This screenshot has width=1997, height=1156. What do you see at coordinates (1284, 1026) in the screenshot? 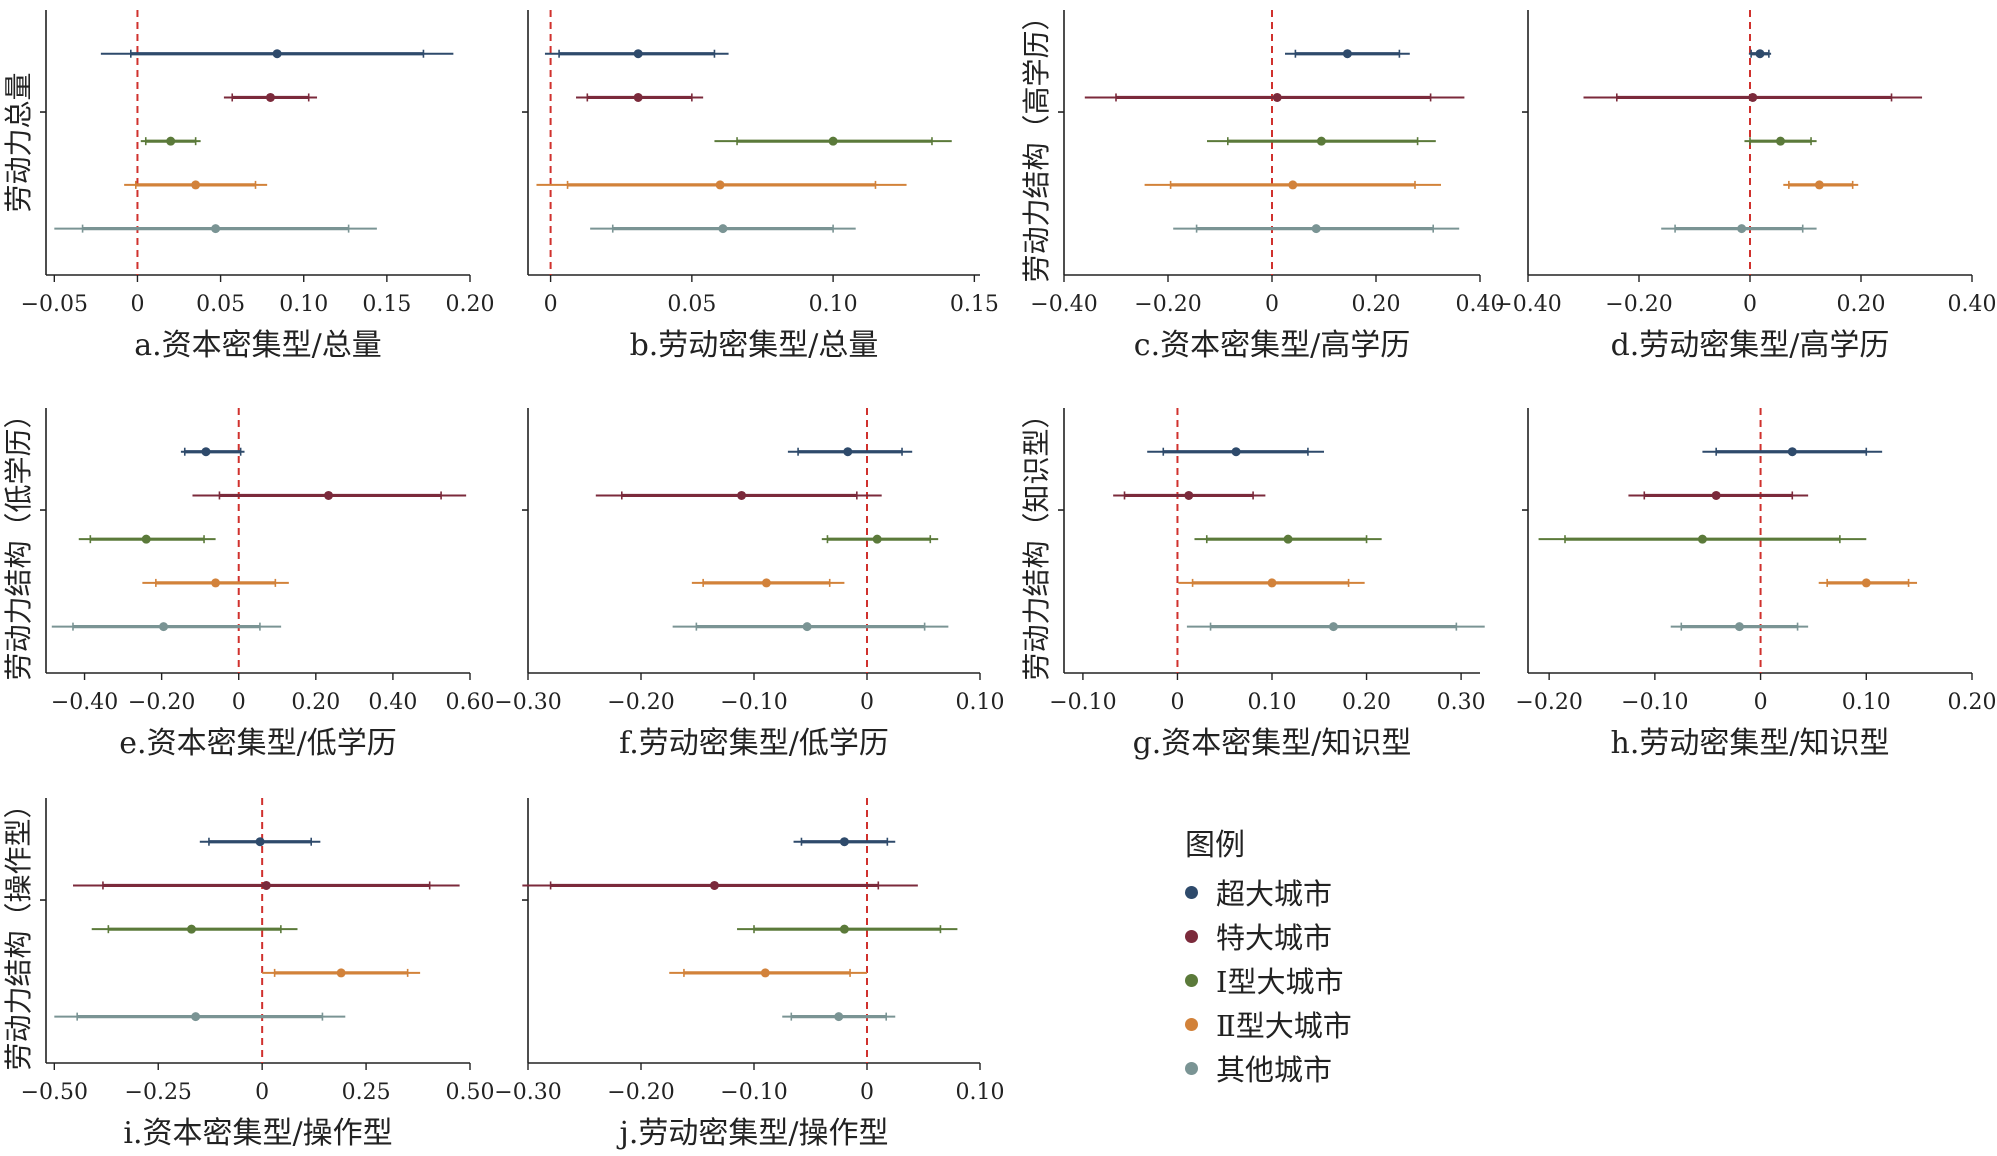
I see `legend-label: Ⅱ型大城市` at bounding box center [1284, 1026].